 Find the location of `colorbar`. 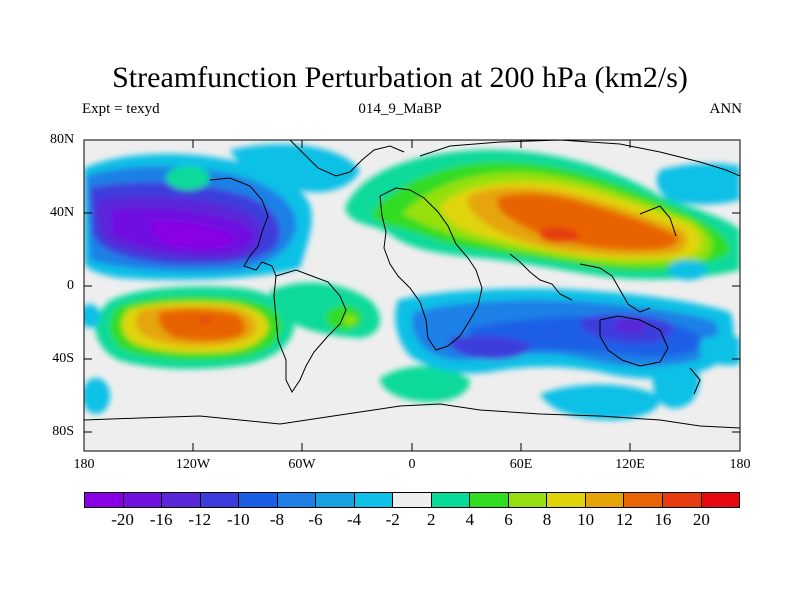

colorbar is located at coordinates (412, 500).